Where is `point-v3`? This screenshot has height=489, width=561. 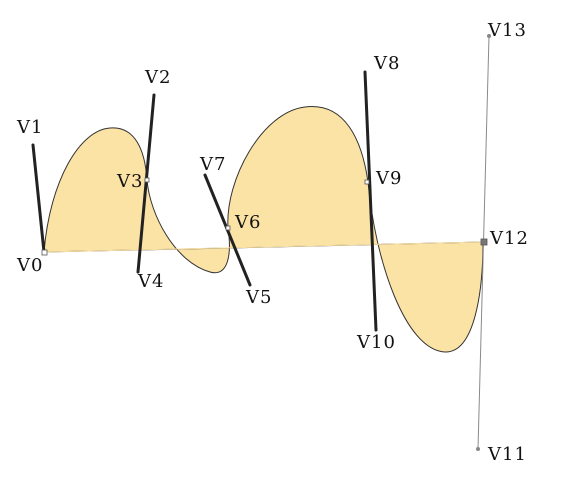
point-v3 is located at coordinates (147, 180).